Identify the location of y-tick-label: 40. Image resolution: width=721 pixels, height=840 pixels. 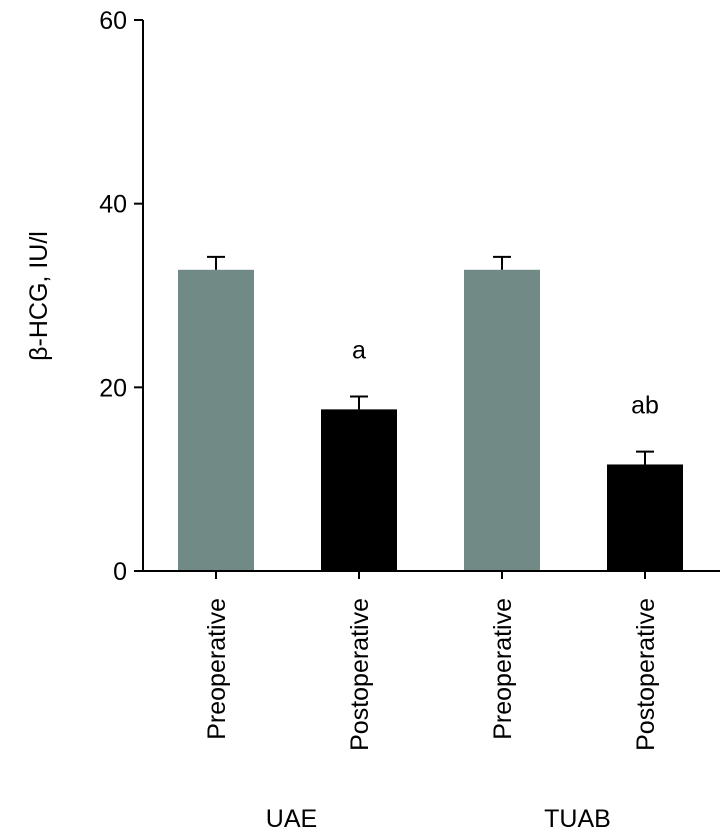
(113, 205).